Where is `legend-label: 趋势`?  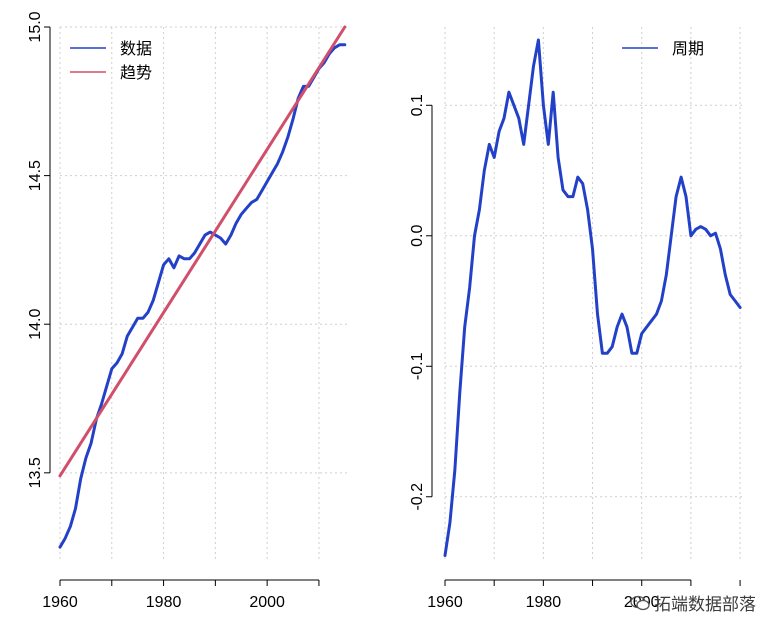 legend-label: 趋势 is located at coordinates (136, 72).